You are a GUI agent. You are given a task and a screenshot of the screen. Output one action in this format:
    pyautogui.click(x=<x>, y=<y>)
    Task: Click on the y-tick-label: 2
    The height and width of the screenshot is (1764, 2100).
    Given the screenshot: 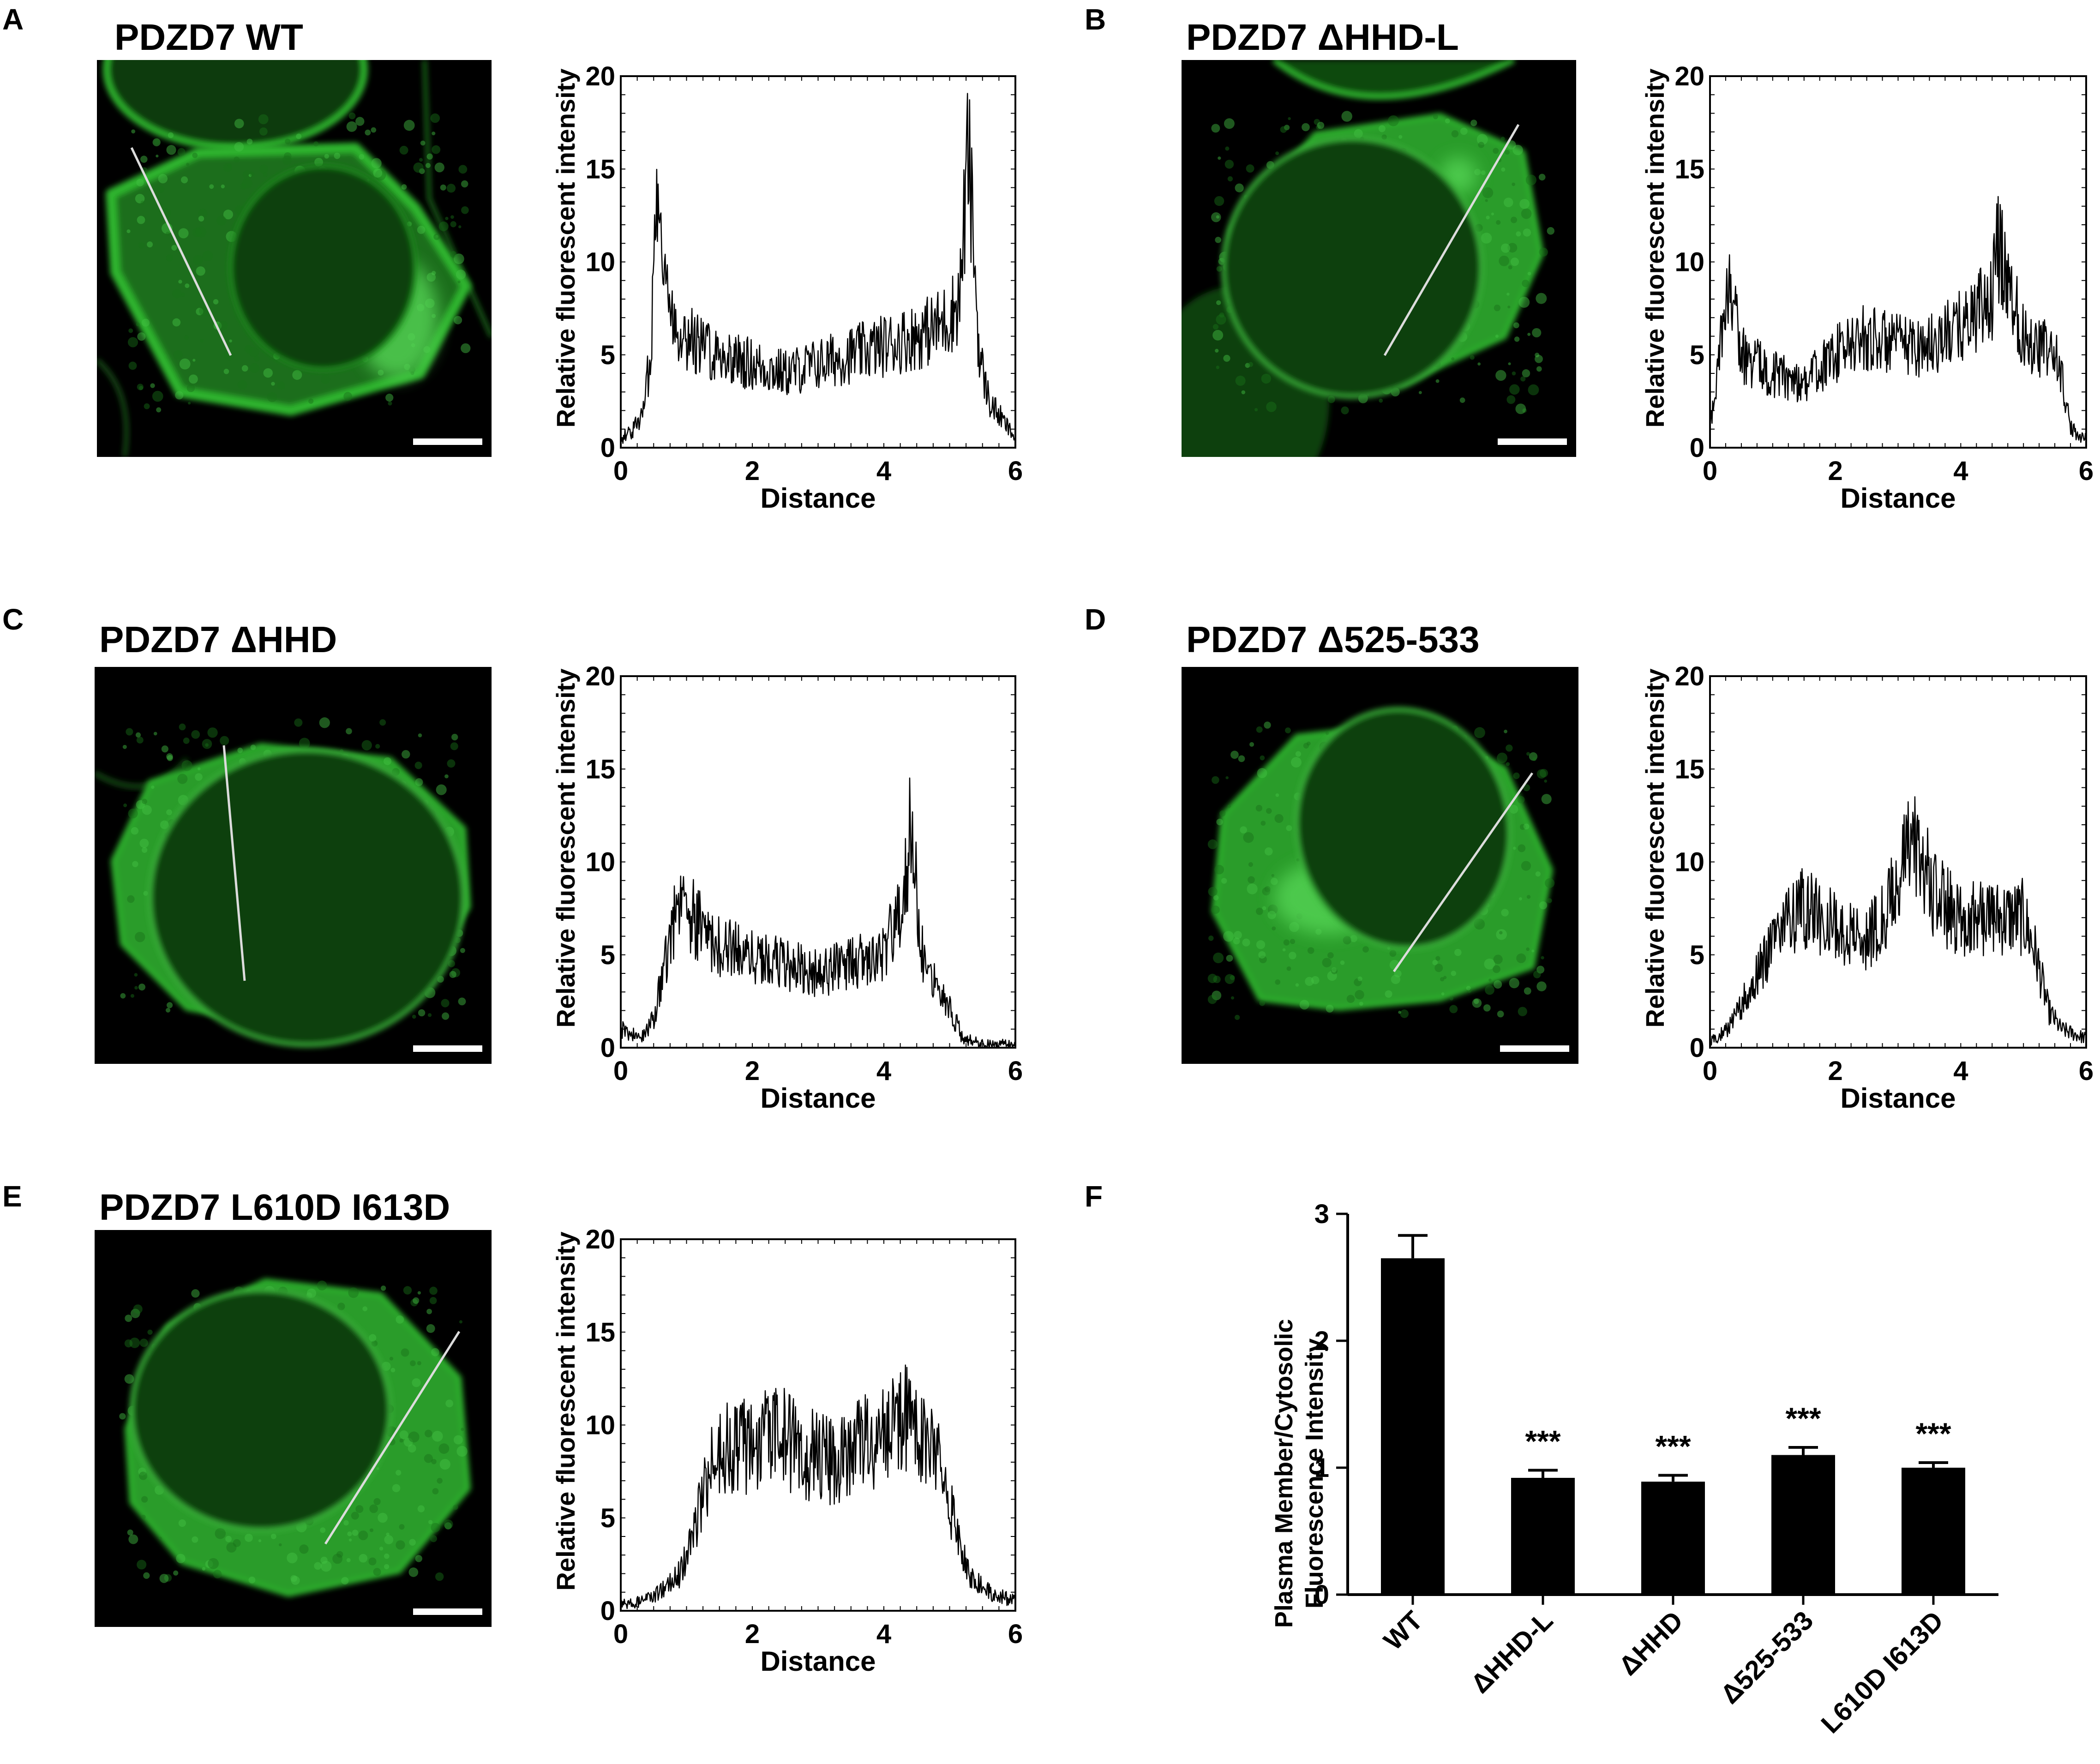 What is the action you would take?
    pyautogui.click(x=1321, y=1341)
    